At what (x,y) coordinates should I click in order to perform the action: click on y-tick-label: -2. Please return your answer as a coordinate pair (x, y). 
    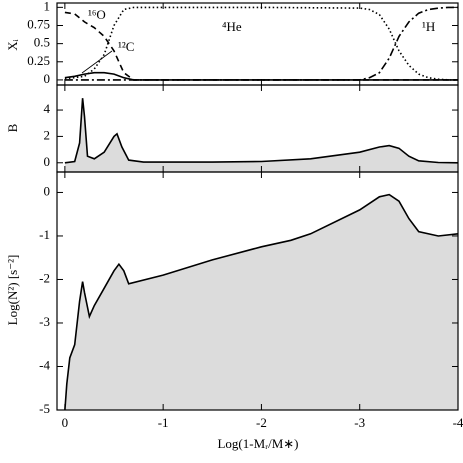
    Looking at the image, I should click on (44, 277).